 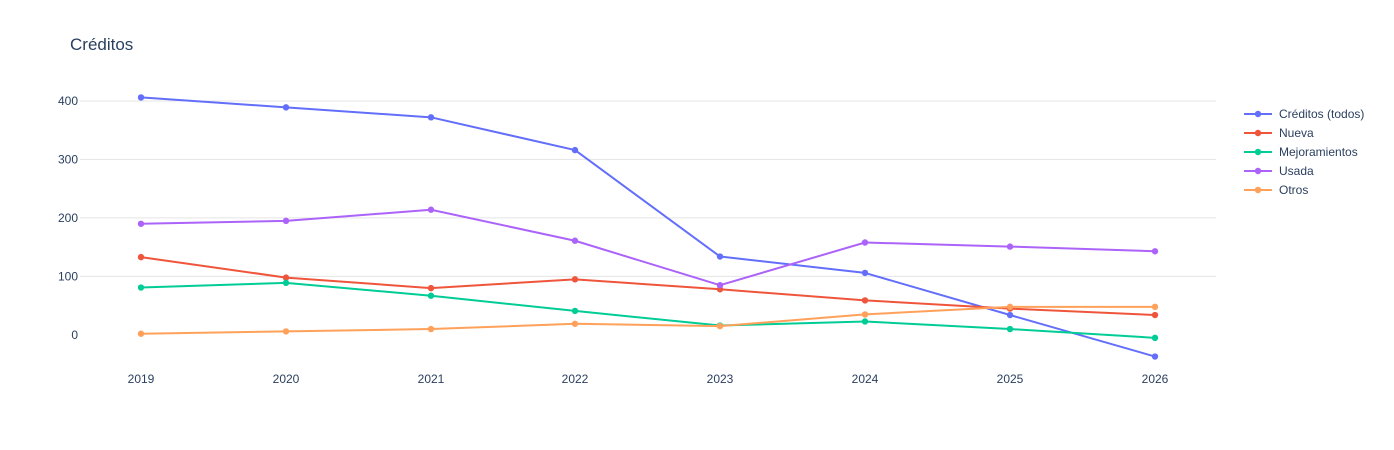 What do you see at coordinates (286, 379) in the screenshot?
I see `x-tick-label: 2020` at bounding box center [286, 379].